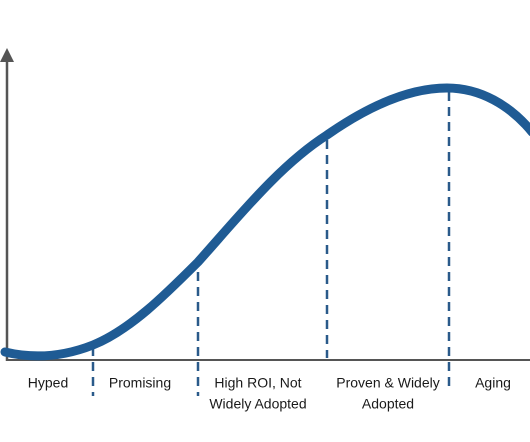  What do you see at coordinates (387, 383) in the screenshot?
I see `stage-label: Proven & Widely` at bounding box center [387, 383].